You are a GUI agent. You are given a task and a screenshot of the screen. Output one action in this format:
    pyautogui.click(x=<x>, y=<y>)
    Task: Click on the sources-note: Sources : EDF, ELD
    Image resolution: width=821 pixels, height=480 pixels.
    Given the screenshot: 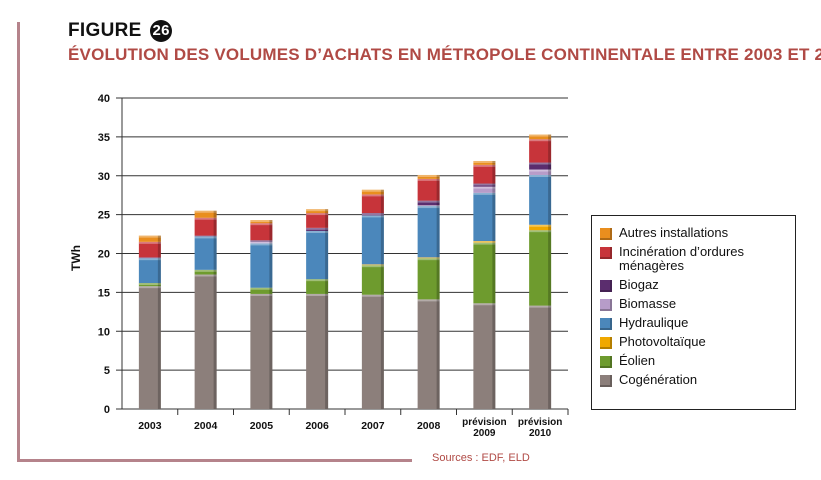 What is the action you would take?
    pyautogui.click(x=481, y=458)
    